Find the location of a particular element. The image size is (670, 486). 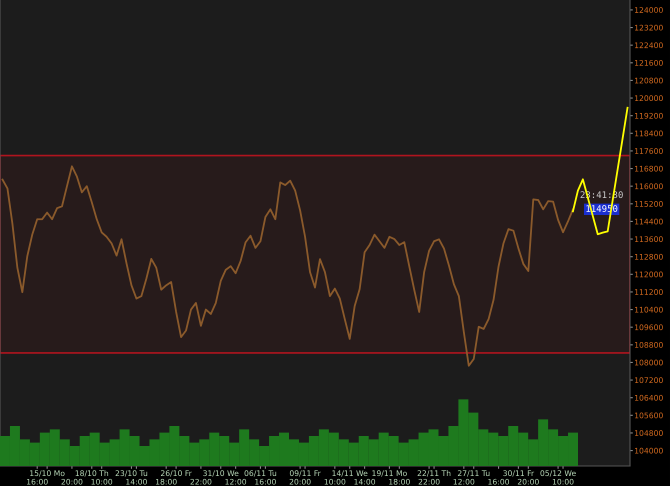

line-series is located at coordinates (600, 171).